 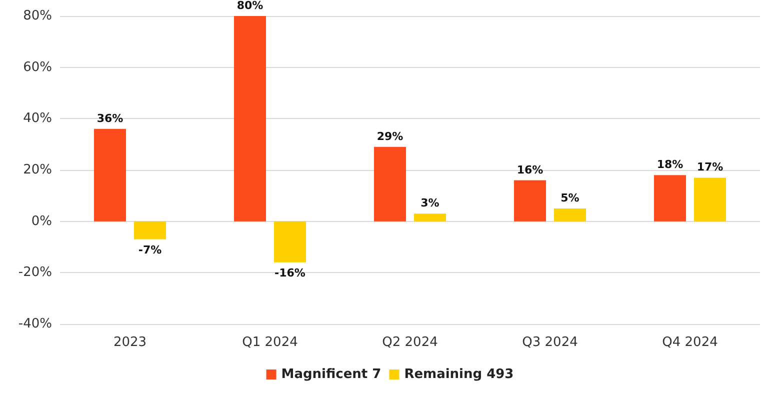 I want to click on x-tick-label: Q3 2024, so click(x=550, y=342).